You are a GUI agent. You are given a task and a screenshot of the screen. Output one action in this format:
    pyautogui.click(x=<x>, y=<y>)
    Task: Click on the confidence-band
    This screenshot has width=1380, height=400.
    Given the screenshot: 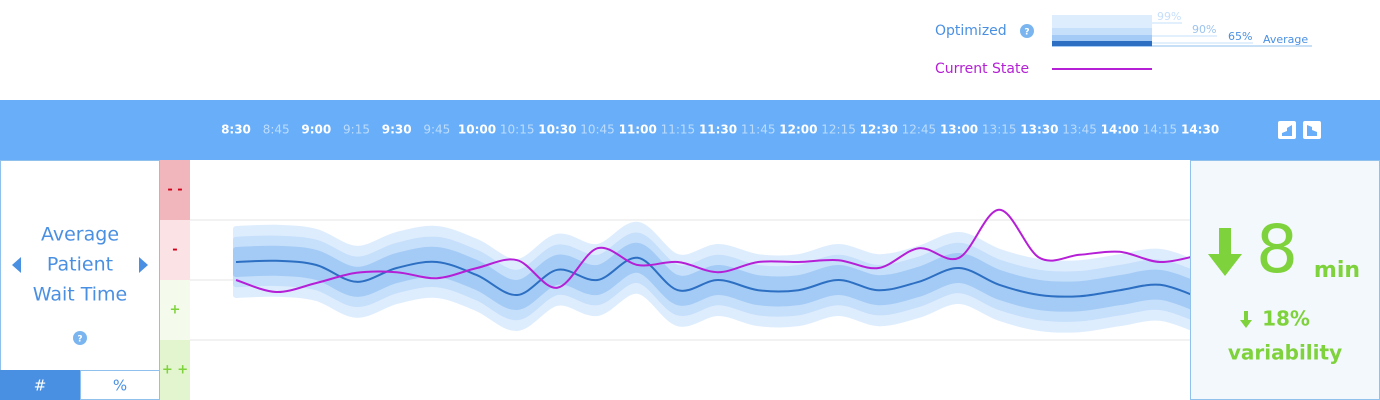 What is the action you would take?
    pyautogui.click(x=711, y=277)
    